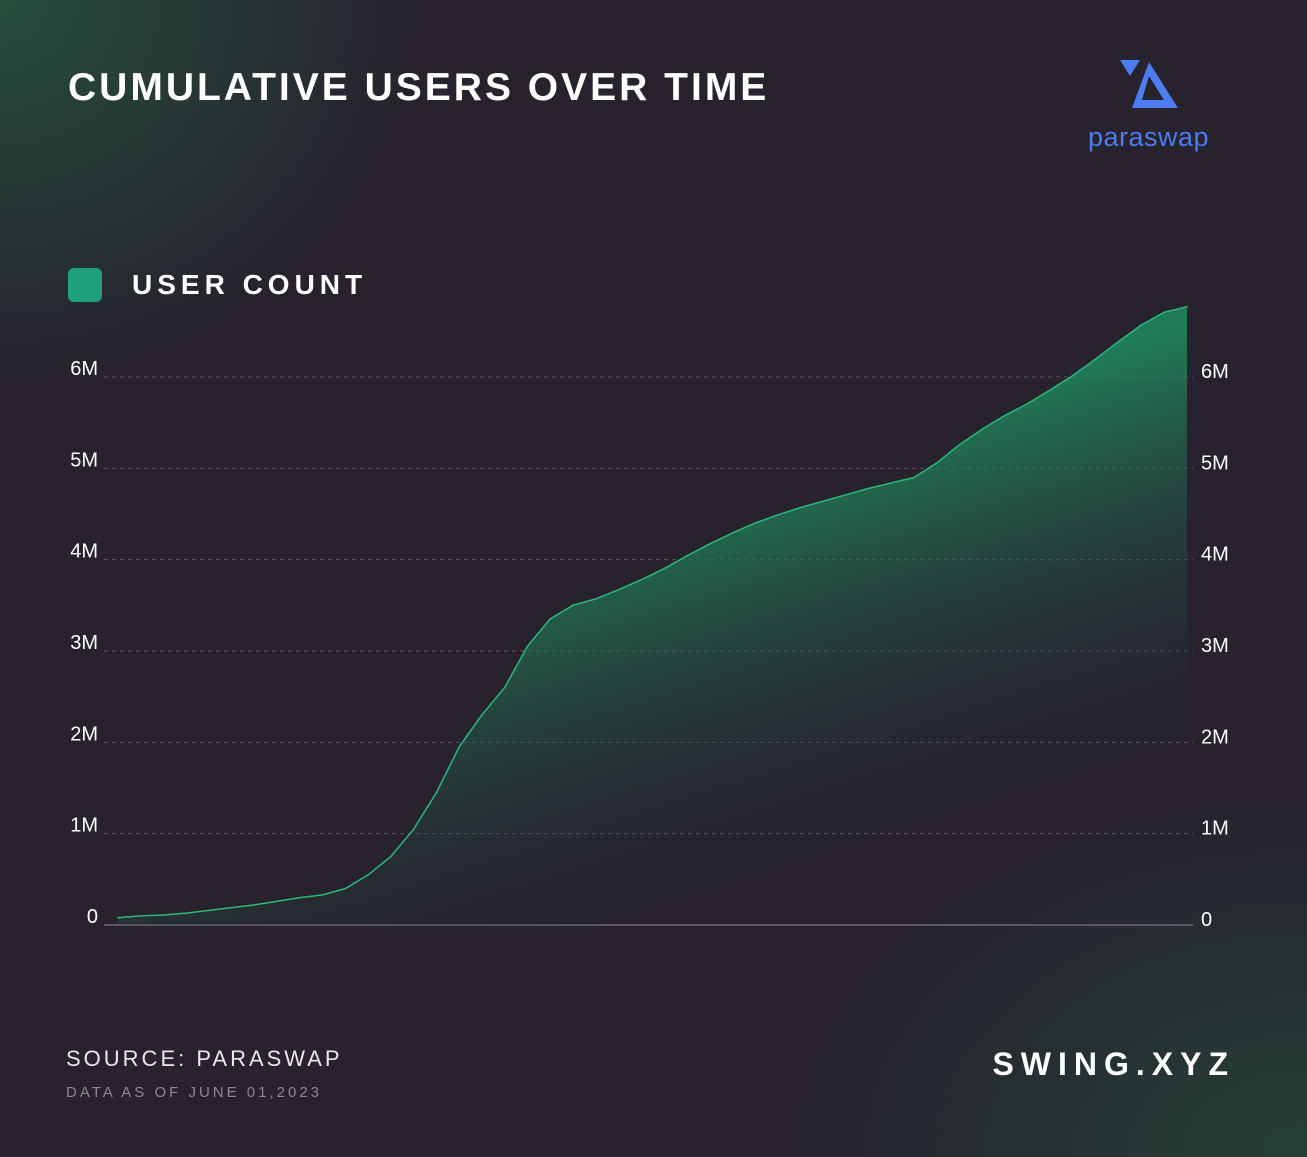 Image resolution: width=1307 pixels, height=1157 pixels. I want to click on chart-legend: USER COUNT, so click(217, 285).